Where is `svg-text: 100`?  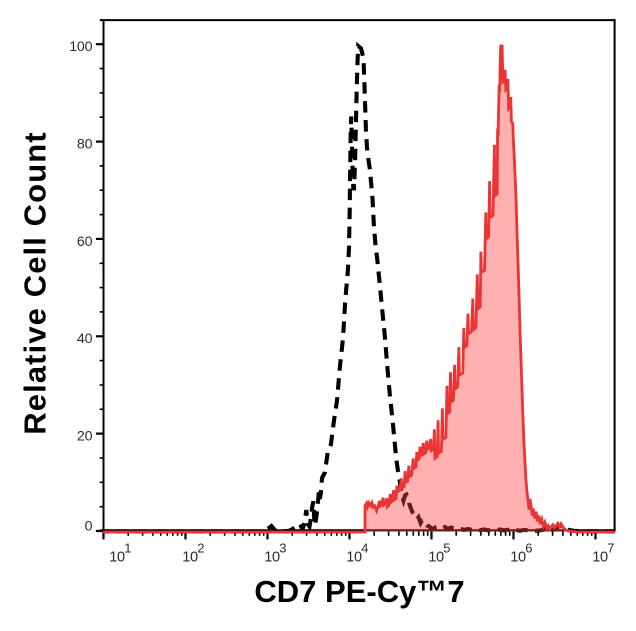 svg-text: 100 is located at coordinates (80, 47).